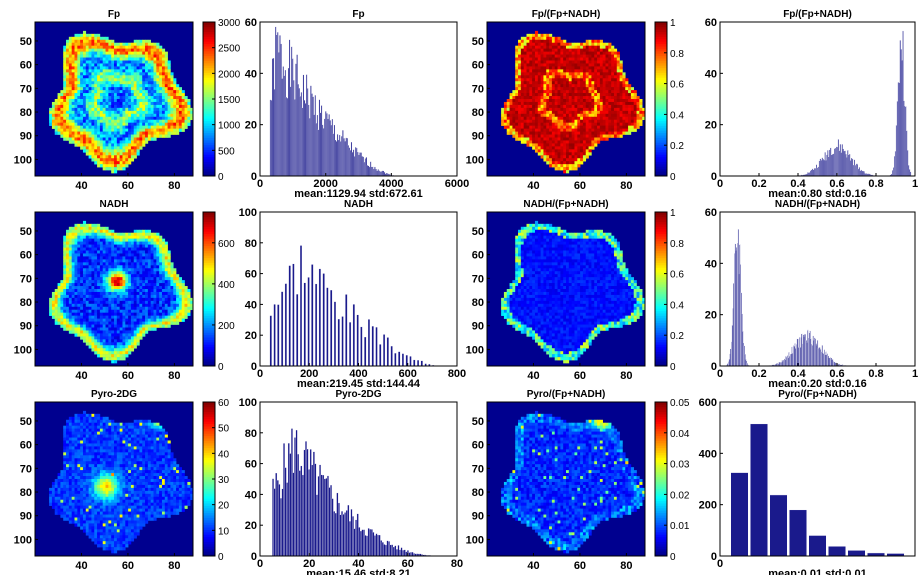 Image resolution: width=919 pixels, height=575 pixels. What do you see at coordinates (677, 85) in the screenshot?
I see `colorbar-tick-label: 0.6` at bounding box center [677, 85].